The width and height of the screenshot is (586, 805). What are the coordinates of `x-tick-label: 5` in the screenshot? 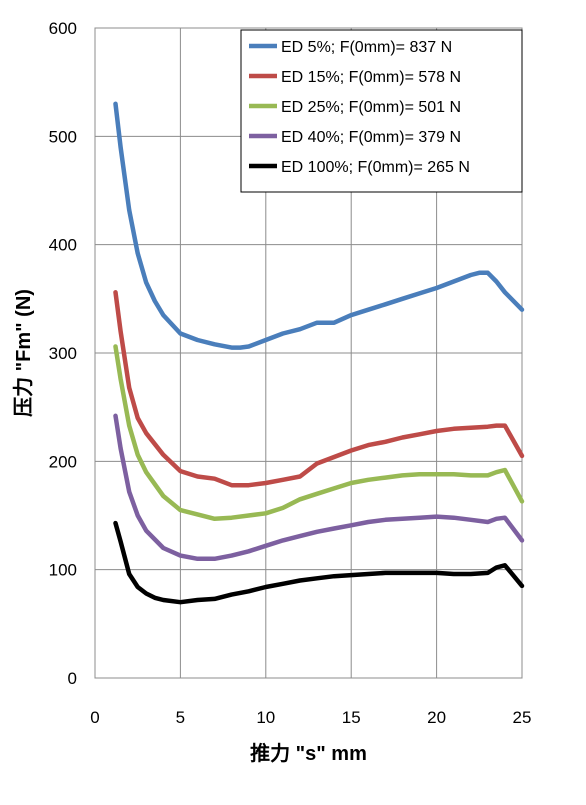 It's located at (180, 717).